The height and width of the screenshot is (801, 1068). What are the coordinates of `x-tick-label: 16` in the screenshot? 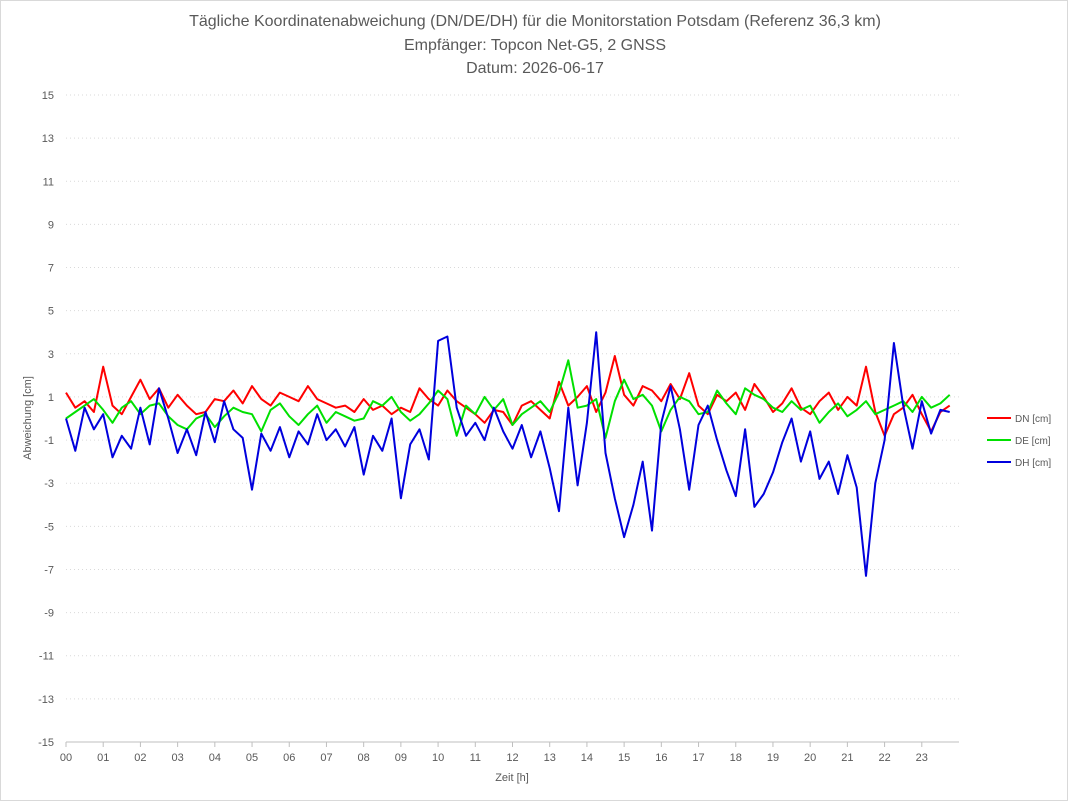 It's located at (661, 758).